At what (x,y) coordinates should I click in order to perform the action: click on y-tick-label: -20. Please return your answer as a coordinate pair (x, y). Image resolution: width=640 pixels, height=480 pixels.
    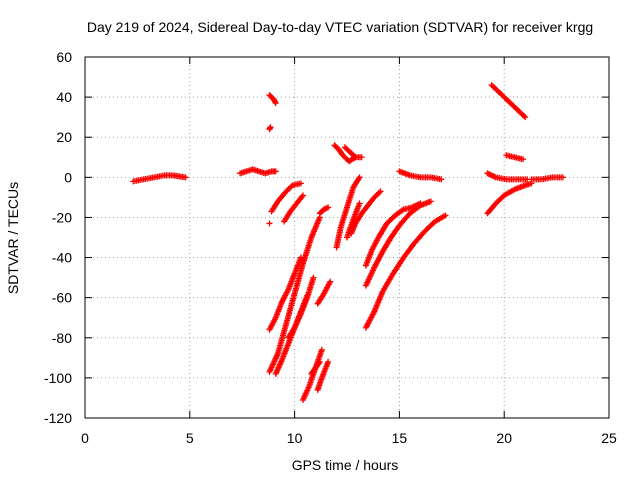
    Looking at the image, I should click on (62, 217).